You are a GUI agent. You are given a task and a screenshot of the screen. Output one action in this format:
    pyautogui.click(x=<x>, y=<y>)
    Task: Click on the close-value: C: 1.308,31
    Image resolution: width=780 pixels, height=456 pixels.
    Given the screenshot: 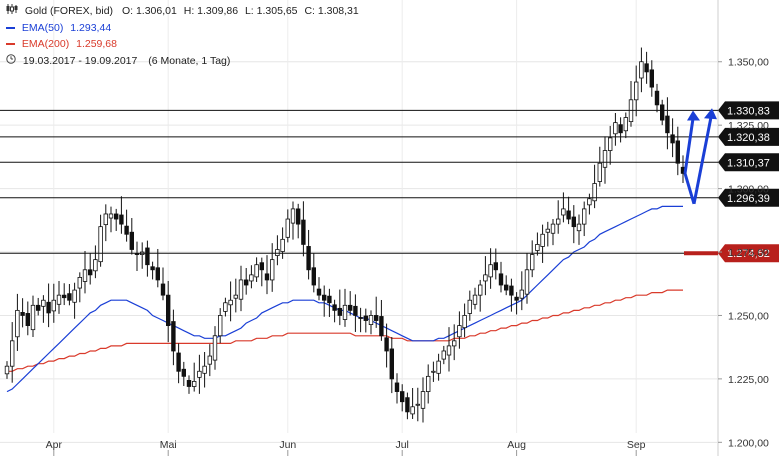 What is the action you would take?
    pyautogui.click(x=331, y=10)
    